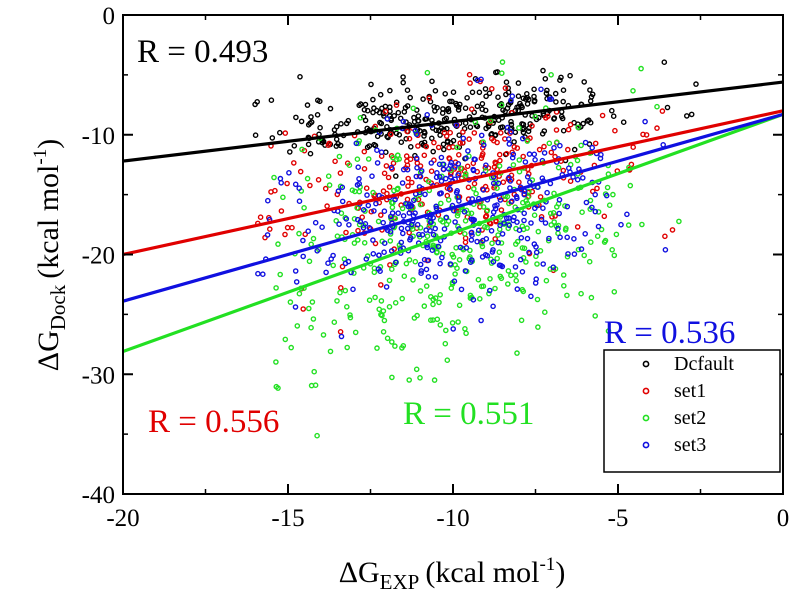 This screenshot has height=598, width=800. I want to click on y-tick-label: -10, so click(98, 136).